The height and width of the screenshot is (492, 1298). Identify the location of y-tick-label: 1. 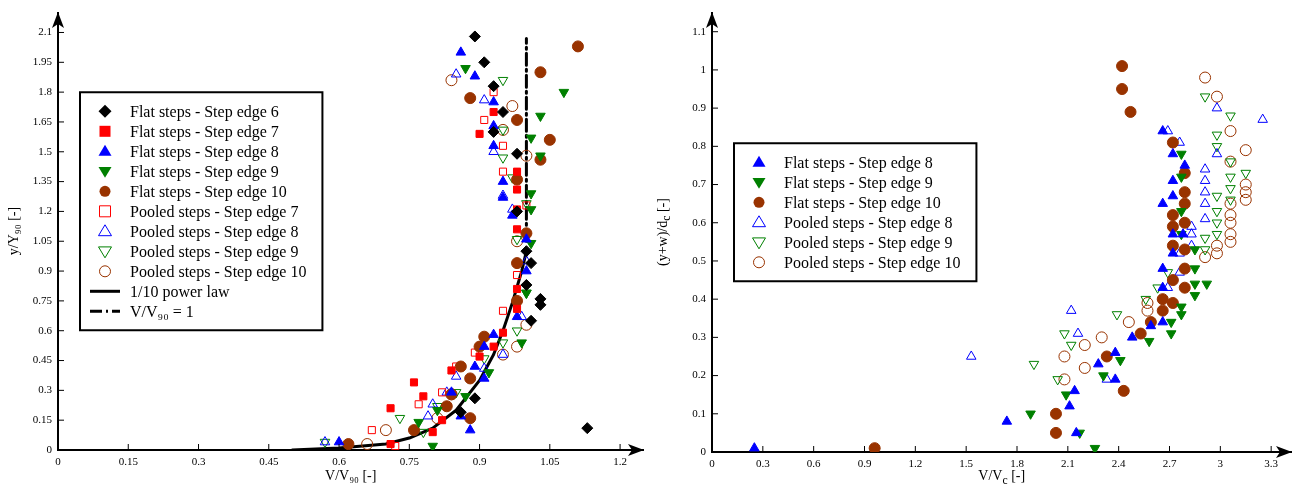
(703, 68).